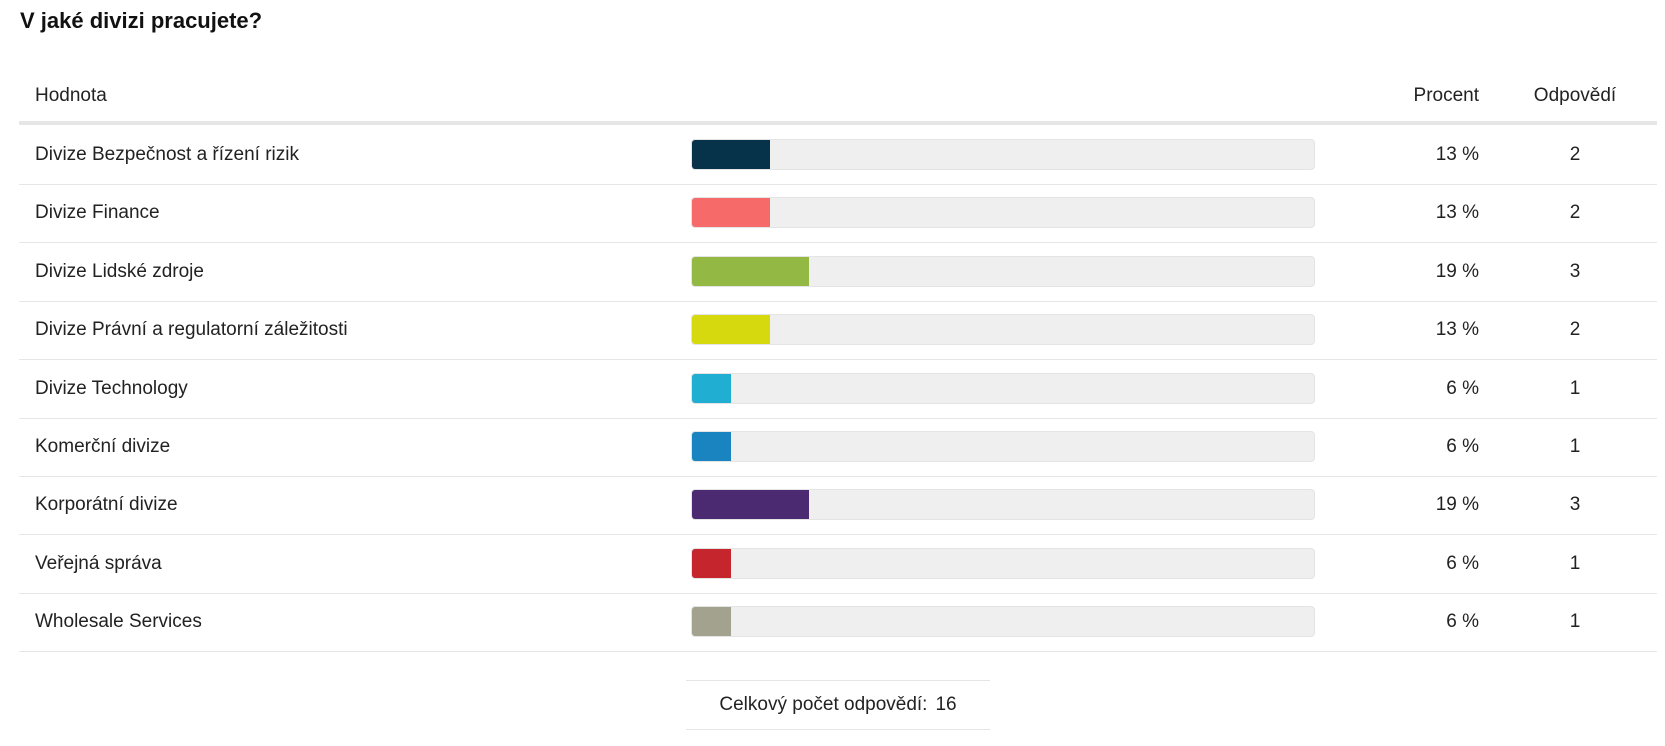 This screenshot has width=1665, height=746. I want to click on question-title: V jaké divizi pracujete?, so click(141, 20).